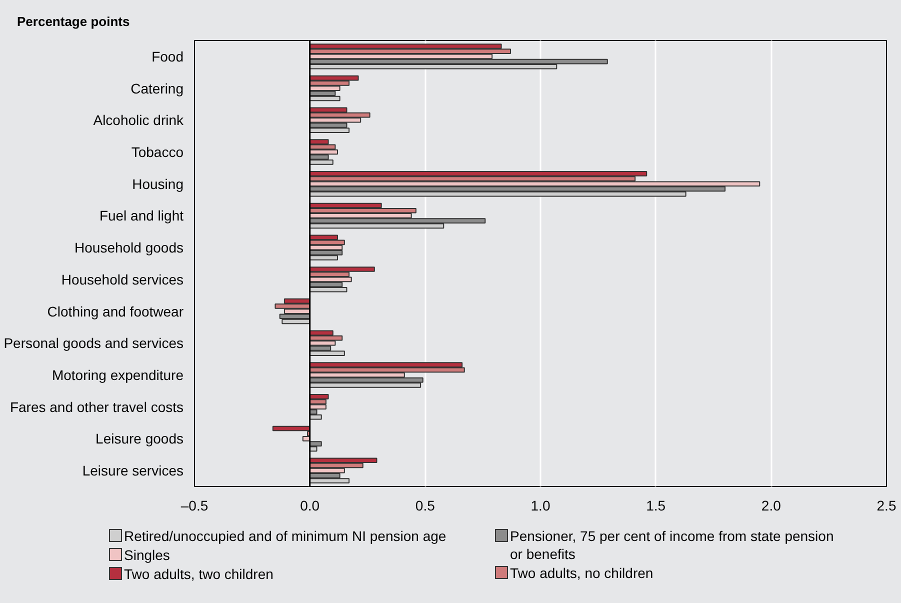 The height and width of the screenshot is (603, 901). What do you see at coordinates (147, 555) in the screenshot?
I see `legend-label: Singles` at bounding box center [147, 555].